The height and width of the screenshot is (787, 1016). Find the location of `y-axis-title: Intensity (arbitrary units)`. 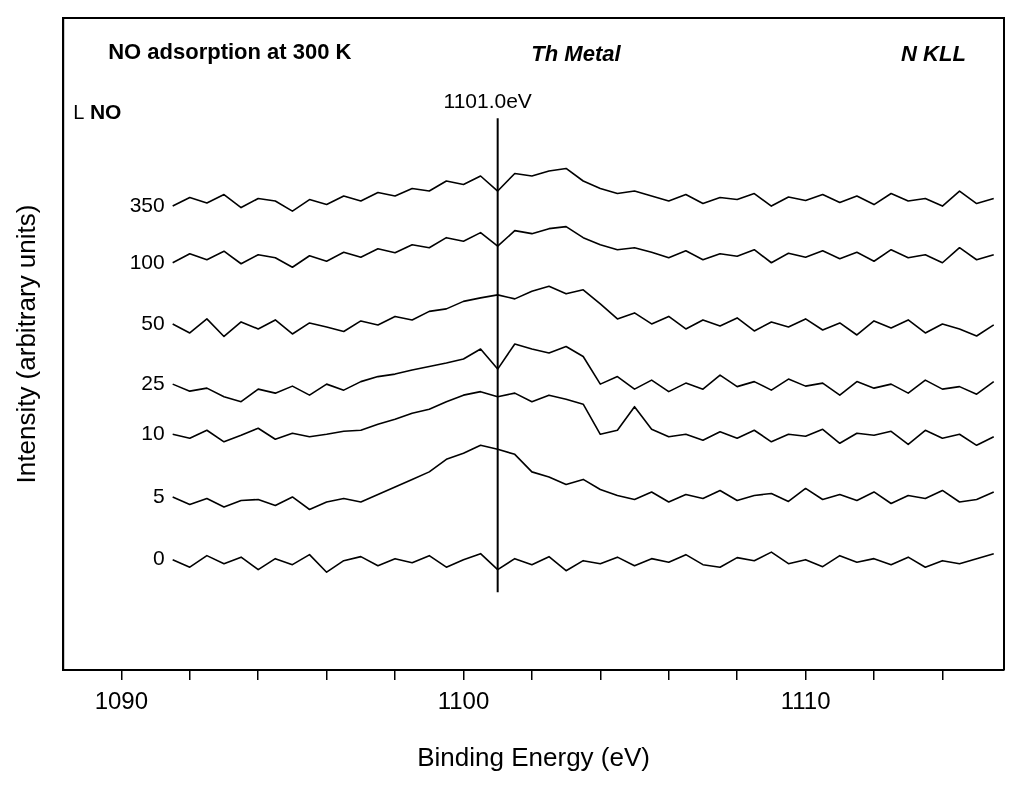

y-axis-title: Intensity (arbitrary units) is located at coordinates (25, 344).